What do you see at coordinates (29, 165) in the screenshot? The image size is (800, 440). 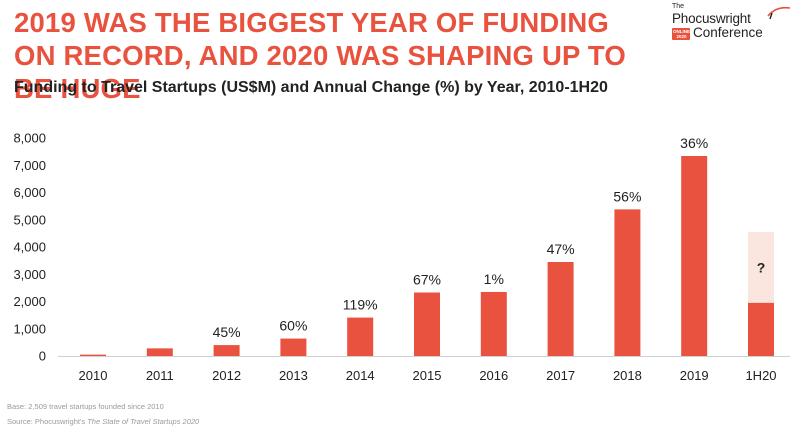 I see `y-tick-label: 7,000` at bounding box center [29, 165].